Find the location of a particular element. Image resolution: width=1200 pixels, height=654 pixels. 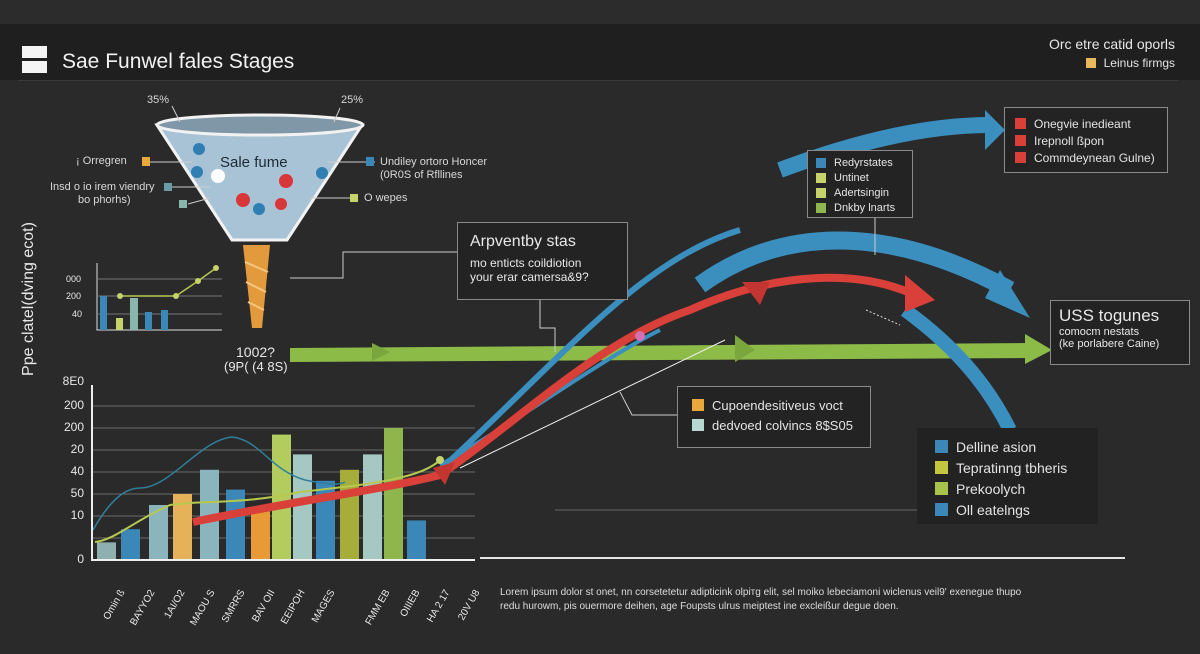

blue-arrow-head is located at coordinates (995, 130).